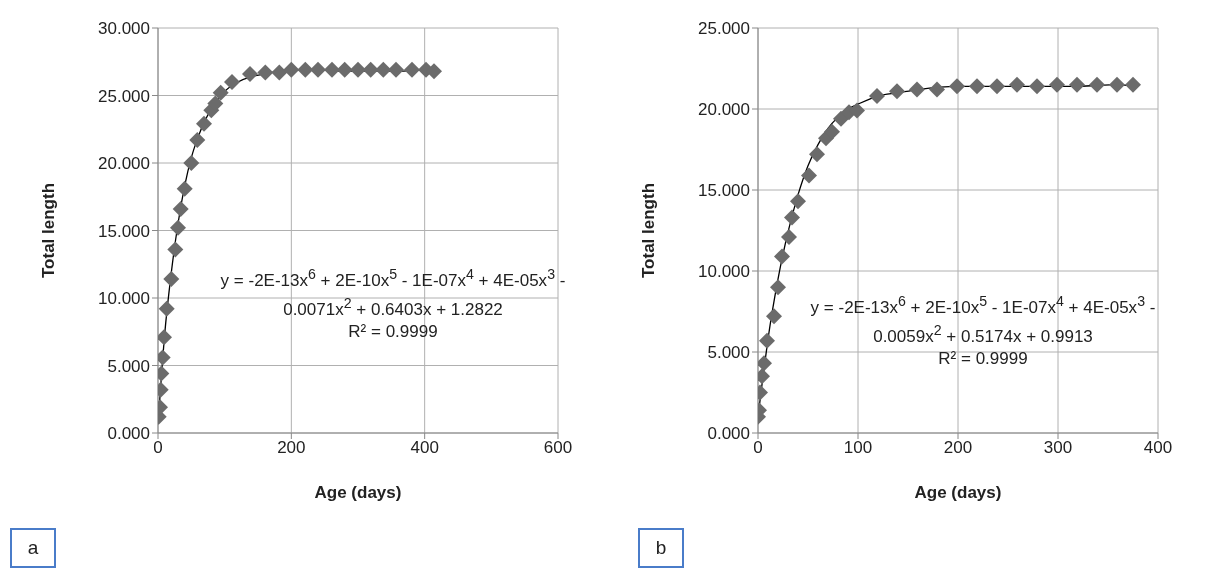 This screenshot has width=1205, height=585. Describe the element at coordinates (661, 548) in the screenshot. I see `text: b` at that location.